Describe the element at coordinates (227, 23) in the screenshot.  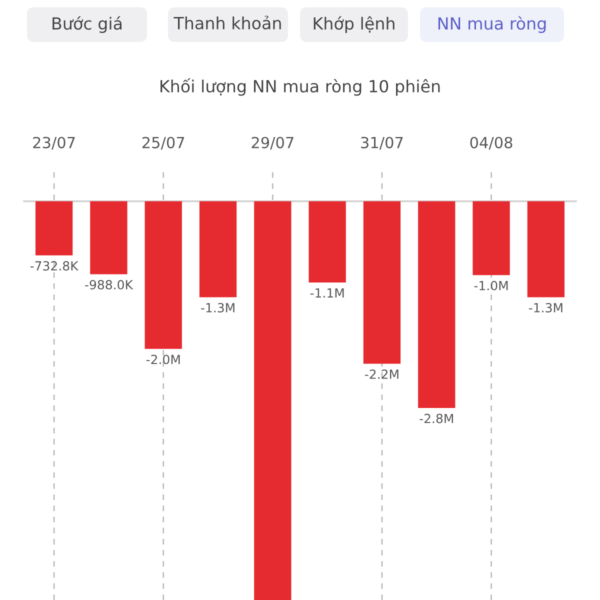
I see `text: Thanh khoản` at that location.